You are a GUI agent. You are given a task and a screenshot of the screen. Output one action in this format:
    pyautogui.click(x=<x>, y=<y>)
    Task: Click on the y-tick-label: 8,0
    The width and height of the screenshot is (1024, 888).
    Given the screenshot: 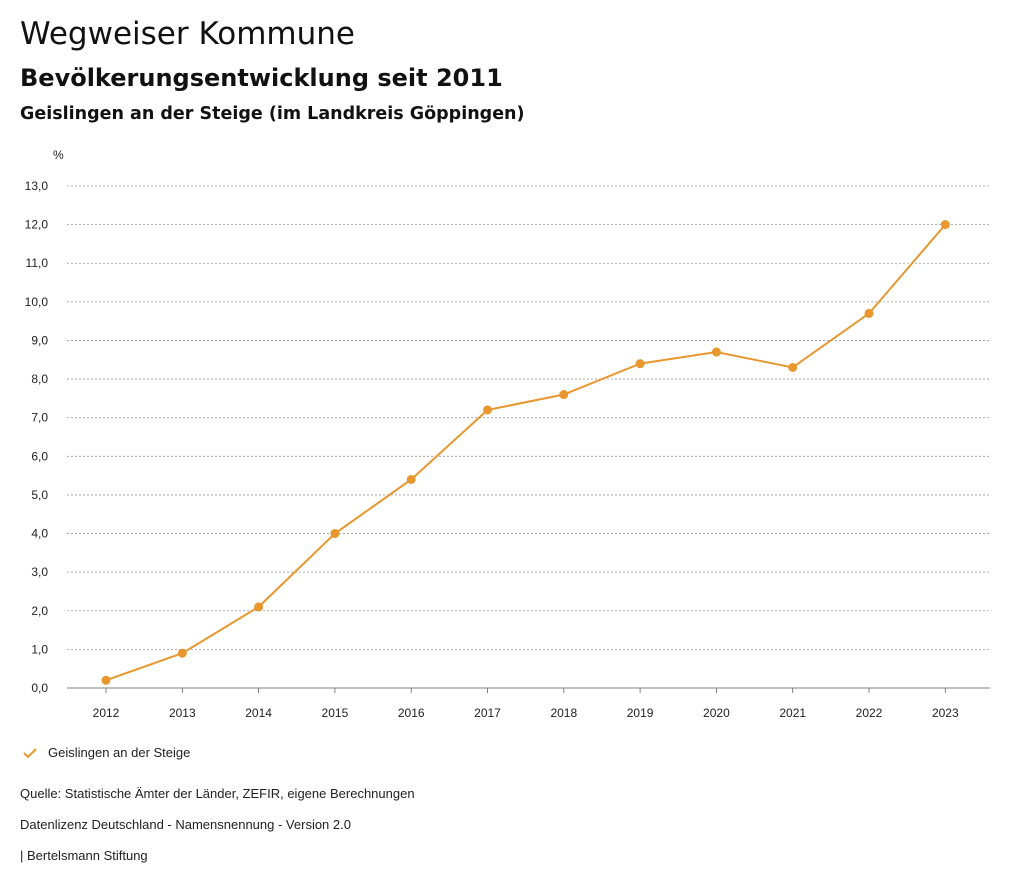 What is the action you would take?
    pyautogui.click(x=39, y=379)
    